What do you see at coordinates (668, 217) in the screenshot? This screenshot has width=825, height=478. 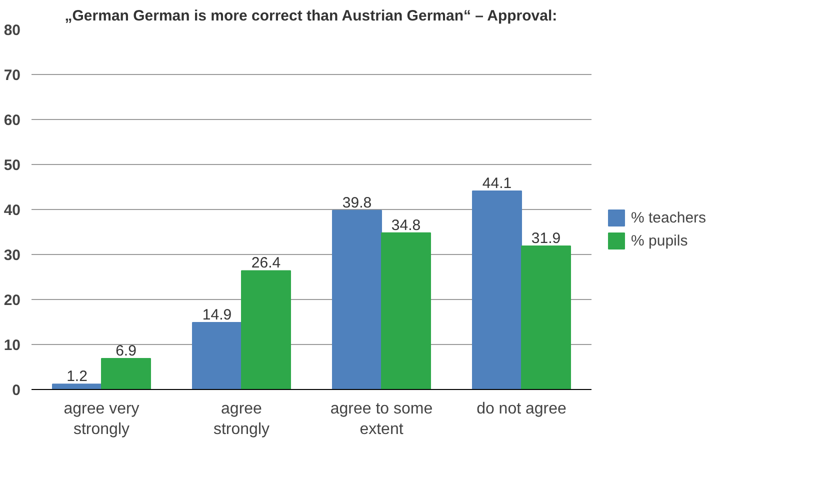 I see `legend-label: % teachers` at bounding box center [668, 217].